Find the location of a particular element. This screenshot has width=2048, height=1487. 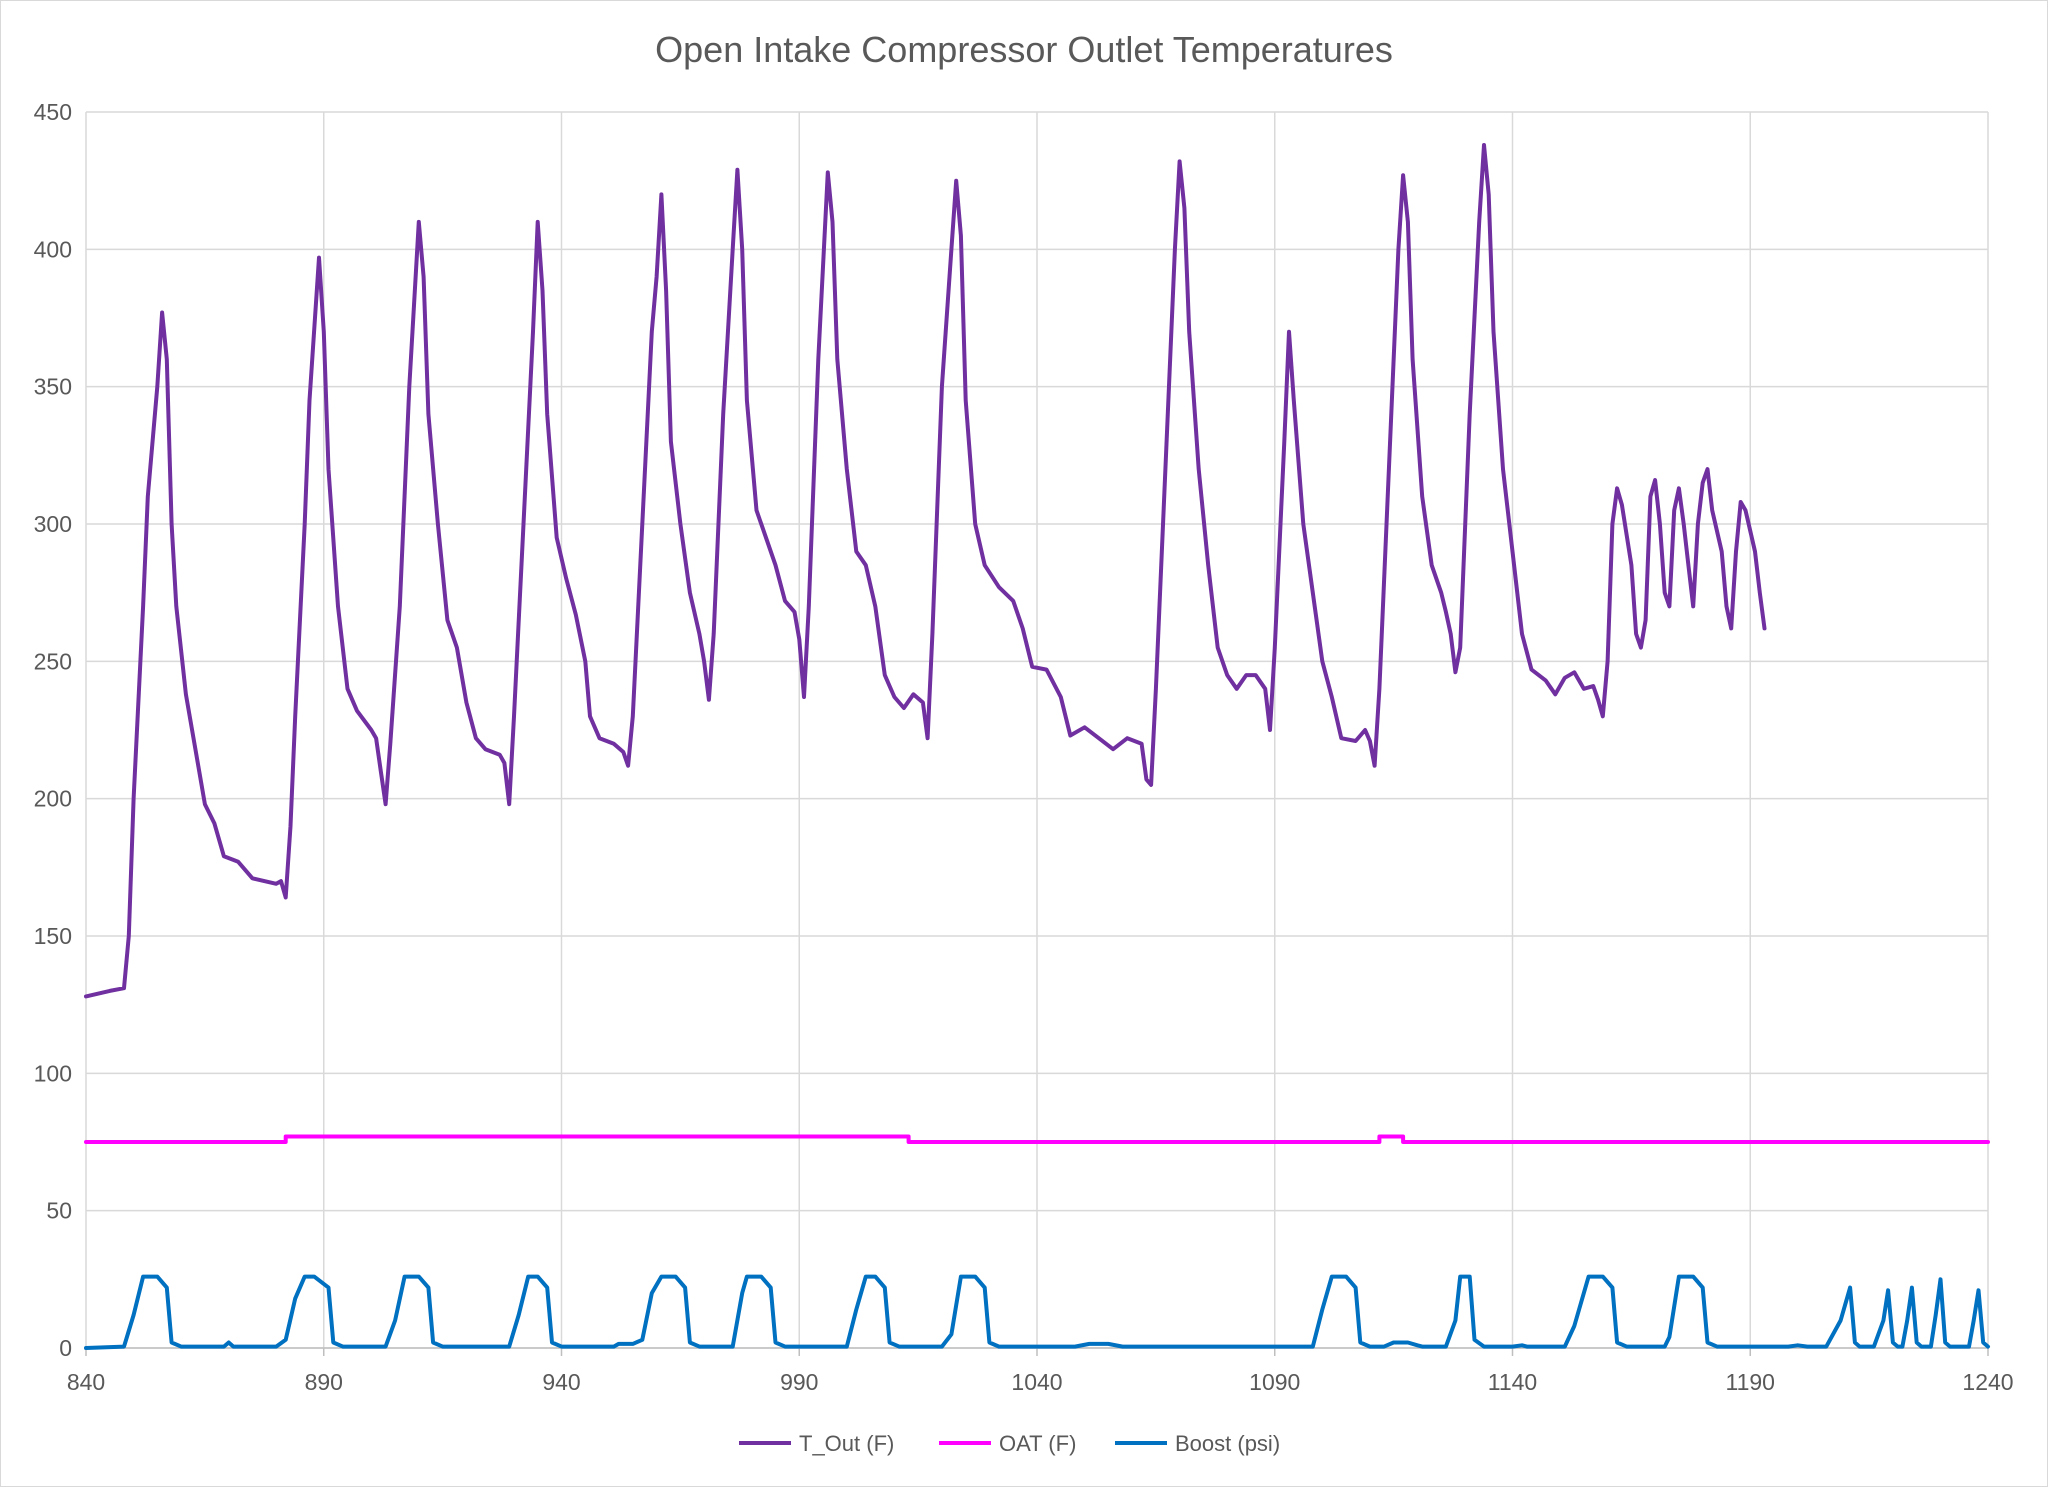

legend-label-1: OAT (F) is located at coordinates (1037, 1443).